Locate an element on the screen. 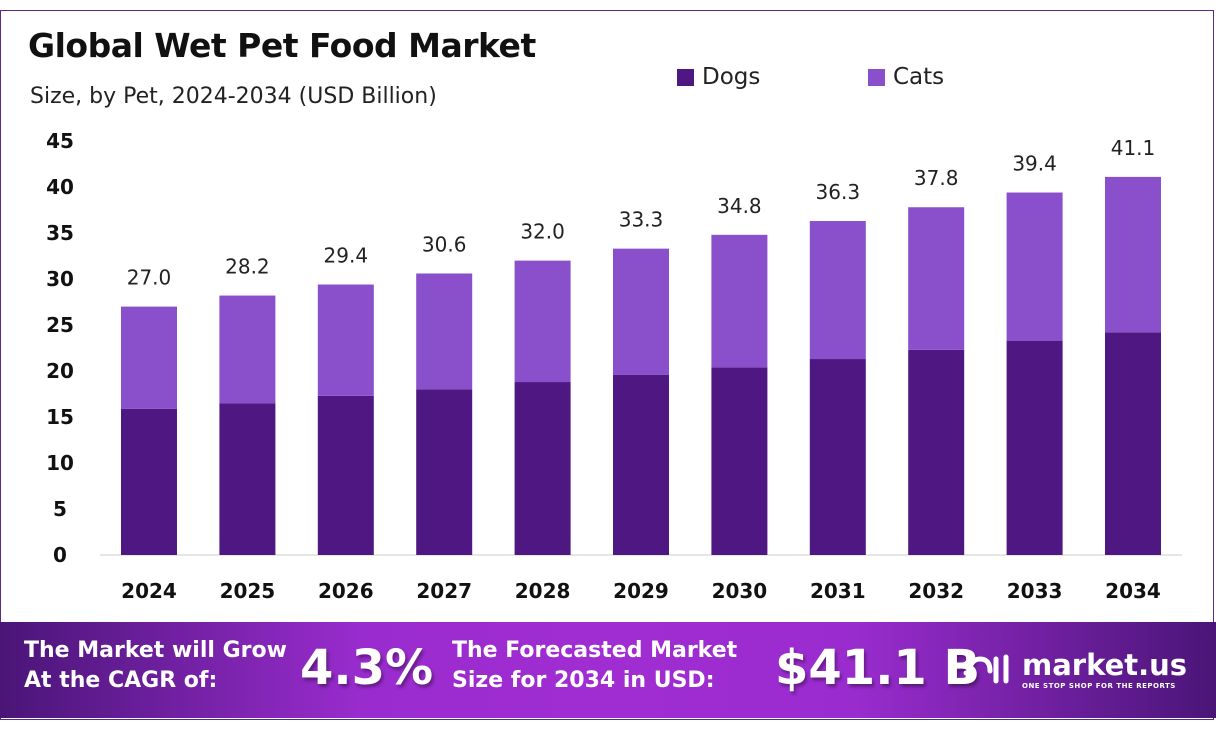 The image size is (1216, 737). total-label: 33.3 is located at coordinates (641, 220).